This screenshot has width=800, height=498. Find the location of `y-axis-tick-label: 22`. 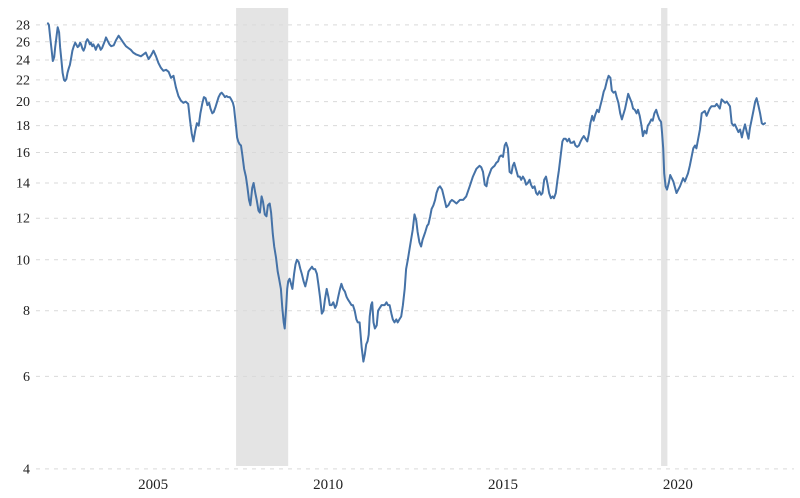

y-axis-tick-label: 22 is located at coordinates (23, 80).